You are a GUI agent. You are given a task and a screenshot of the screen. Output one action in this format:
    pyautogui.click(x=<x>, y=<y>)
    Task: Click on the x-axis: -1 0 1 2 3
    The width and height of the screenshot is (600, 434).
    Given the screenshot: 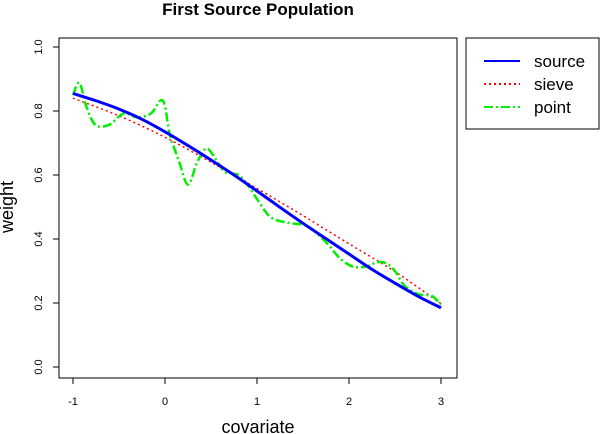 What is the action you would take?
    pyautogui.click(x=256, y=392)
    